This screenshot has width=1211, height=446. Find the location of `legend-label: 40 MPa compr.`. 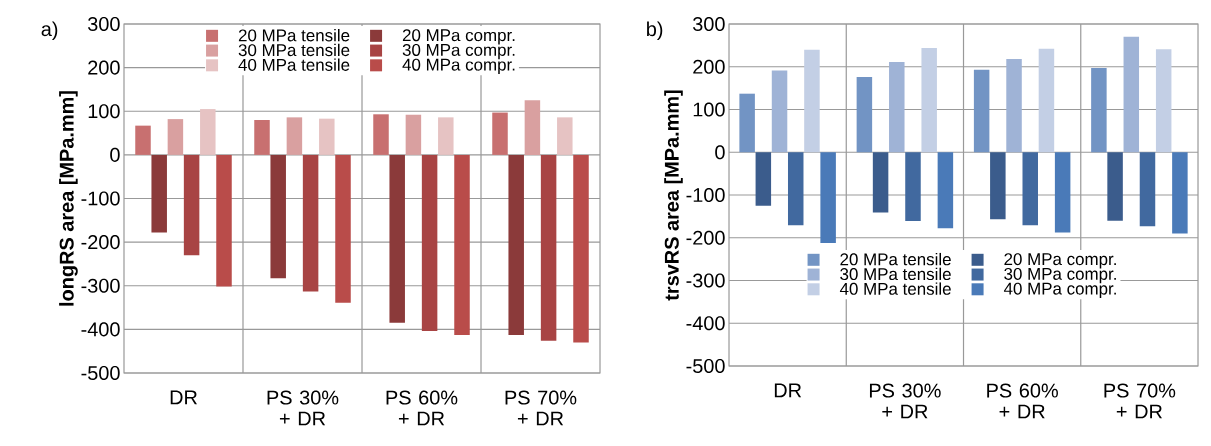

legend-label: 40 MPa compr. is located at coordinates (458, 66).